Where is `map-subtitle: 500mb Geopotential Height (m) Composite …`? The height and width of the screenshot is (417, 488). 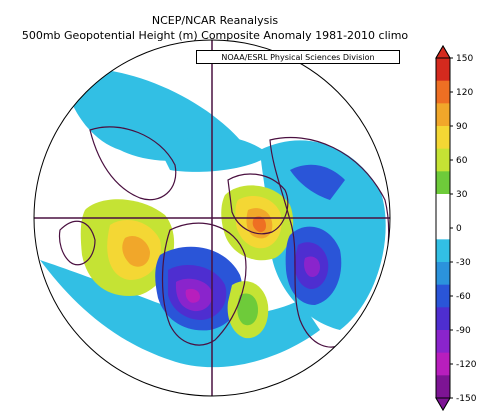
map-subtitle: 500mb Geopotential Height (m) Composite … is located at coordinates (215, 35).